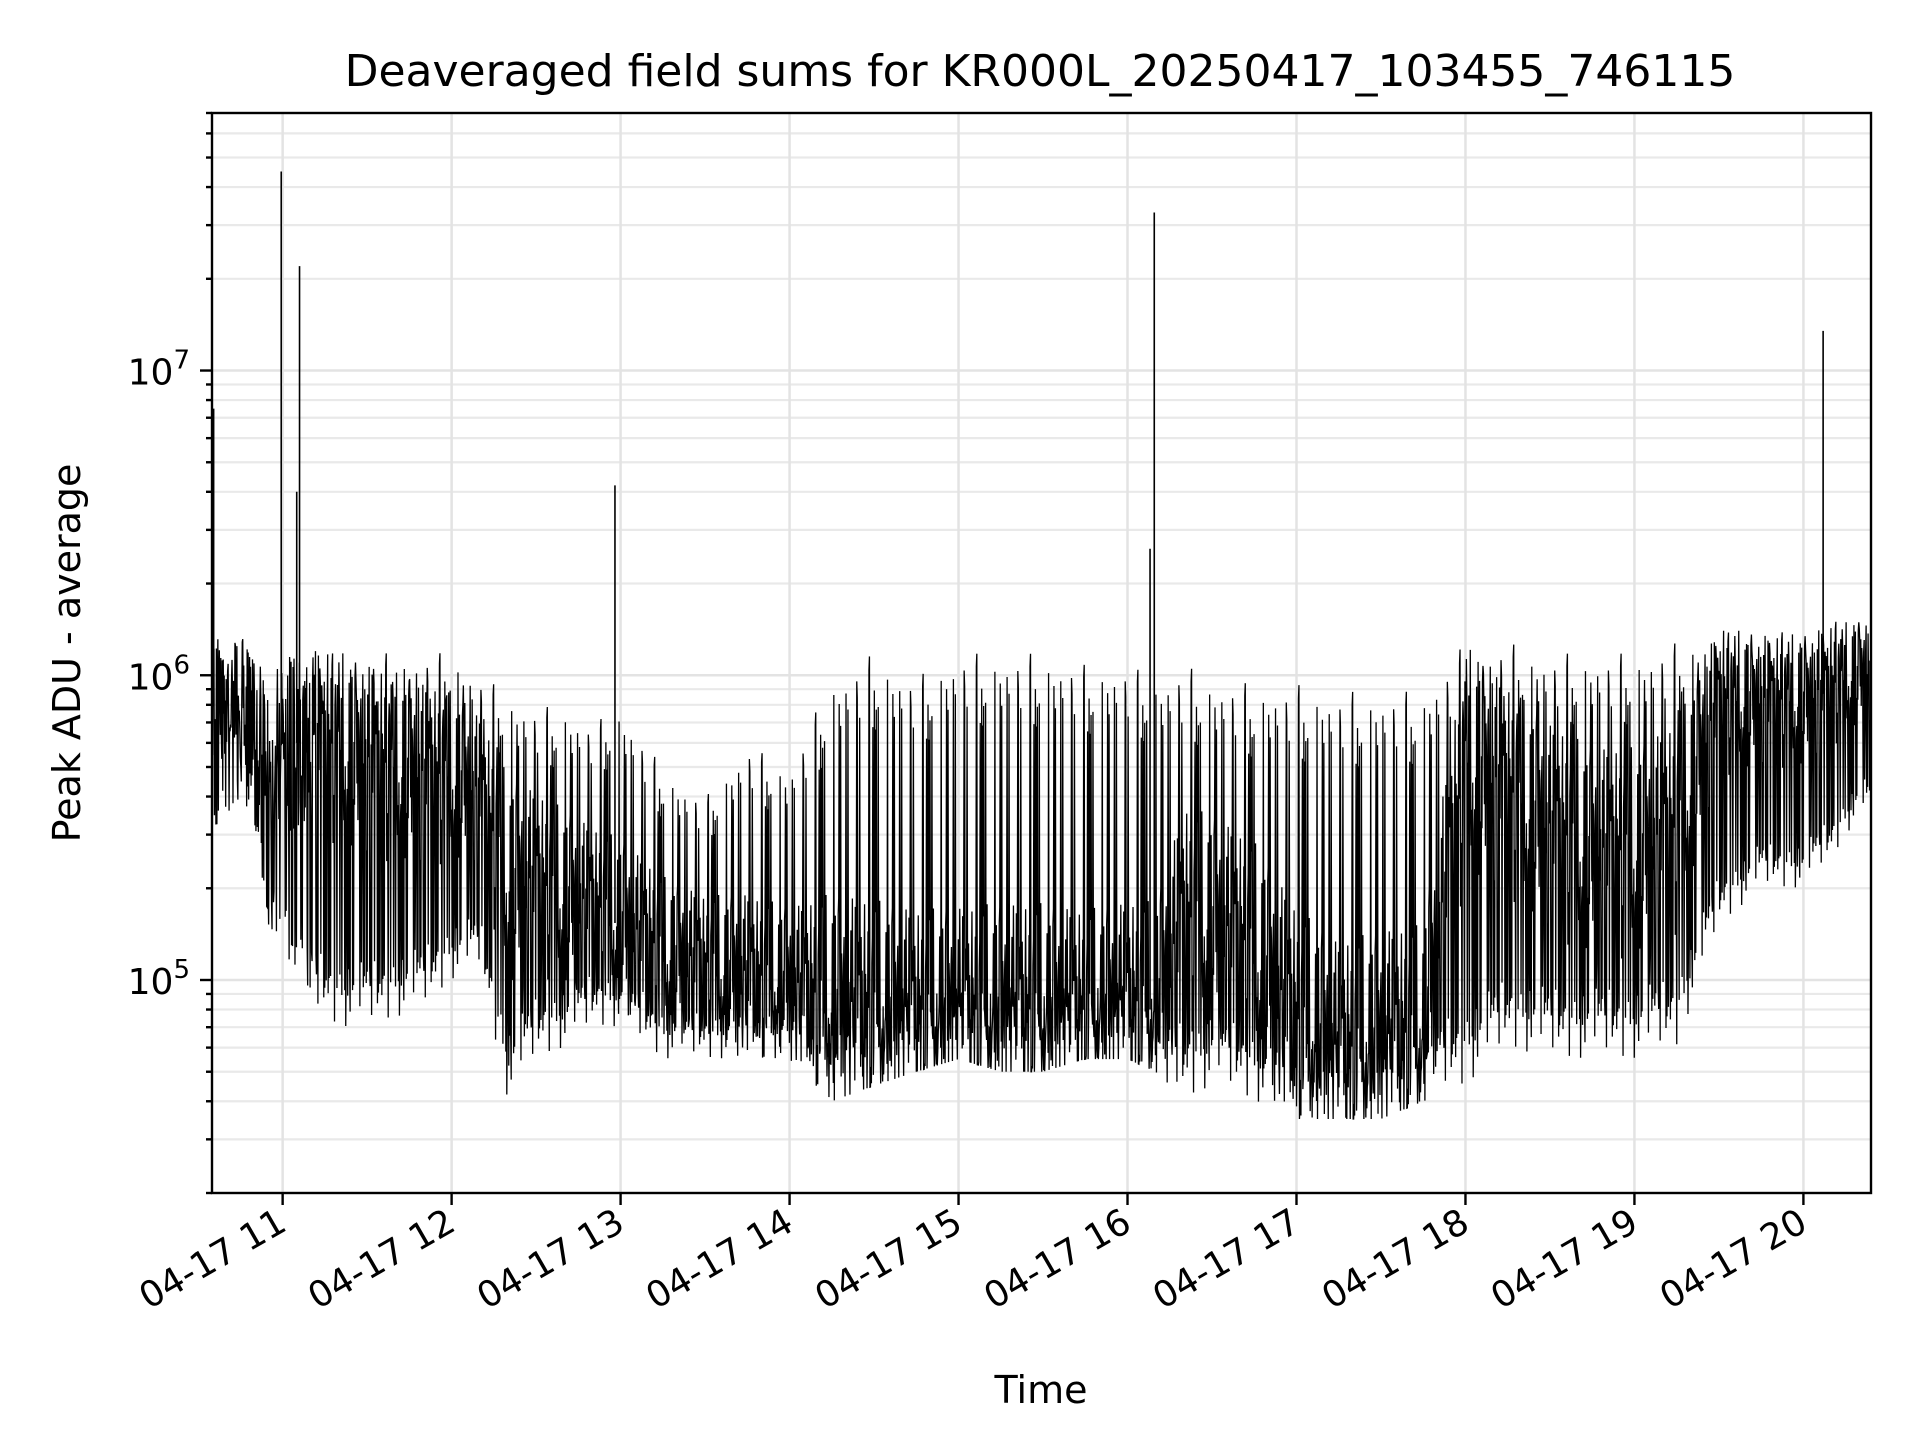  Describe the element at coordinates (1057, 1259) in the screenshot. I see `x-tick-label: 04-17 16` at that location.